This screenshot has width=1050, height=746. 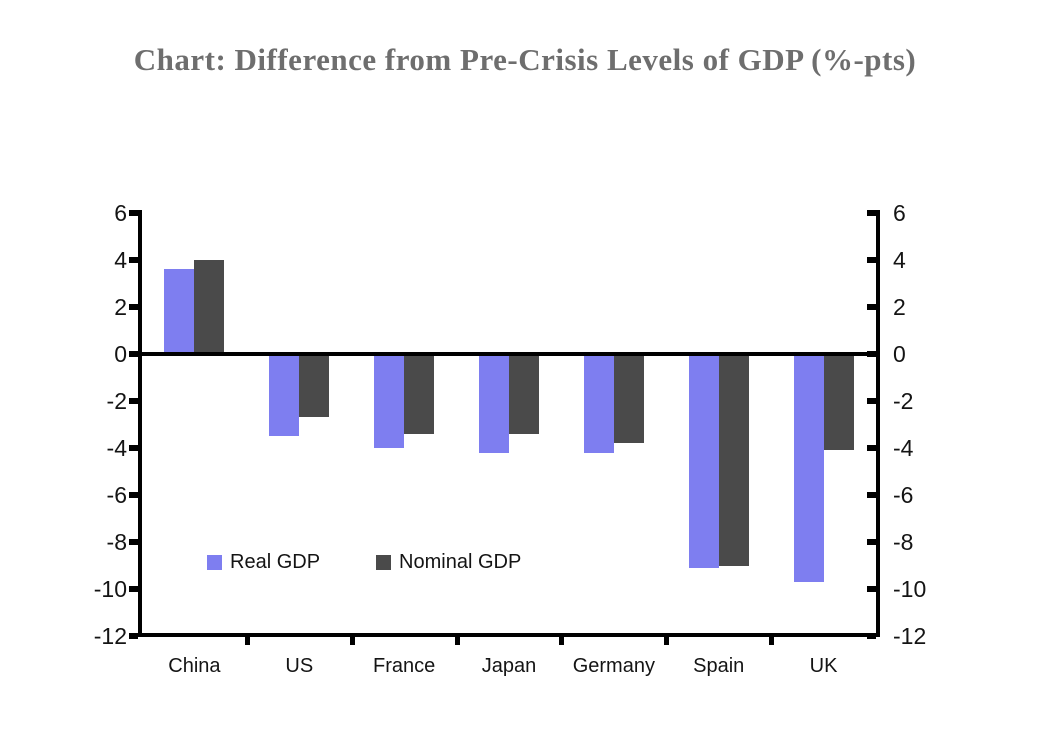 I want to click on y-tick-label-right--8: -8, so click(x=903, y=542).